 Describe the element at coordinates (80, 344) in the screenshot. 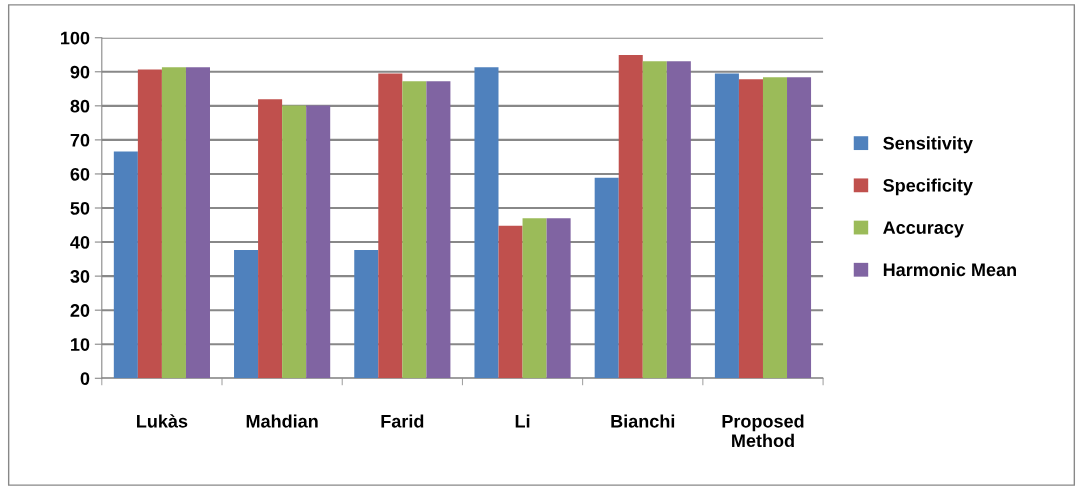

I see `y-tick-label: 10` at that location.